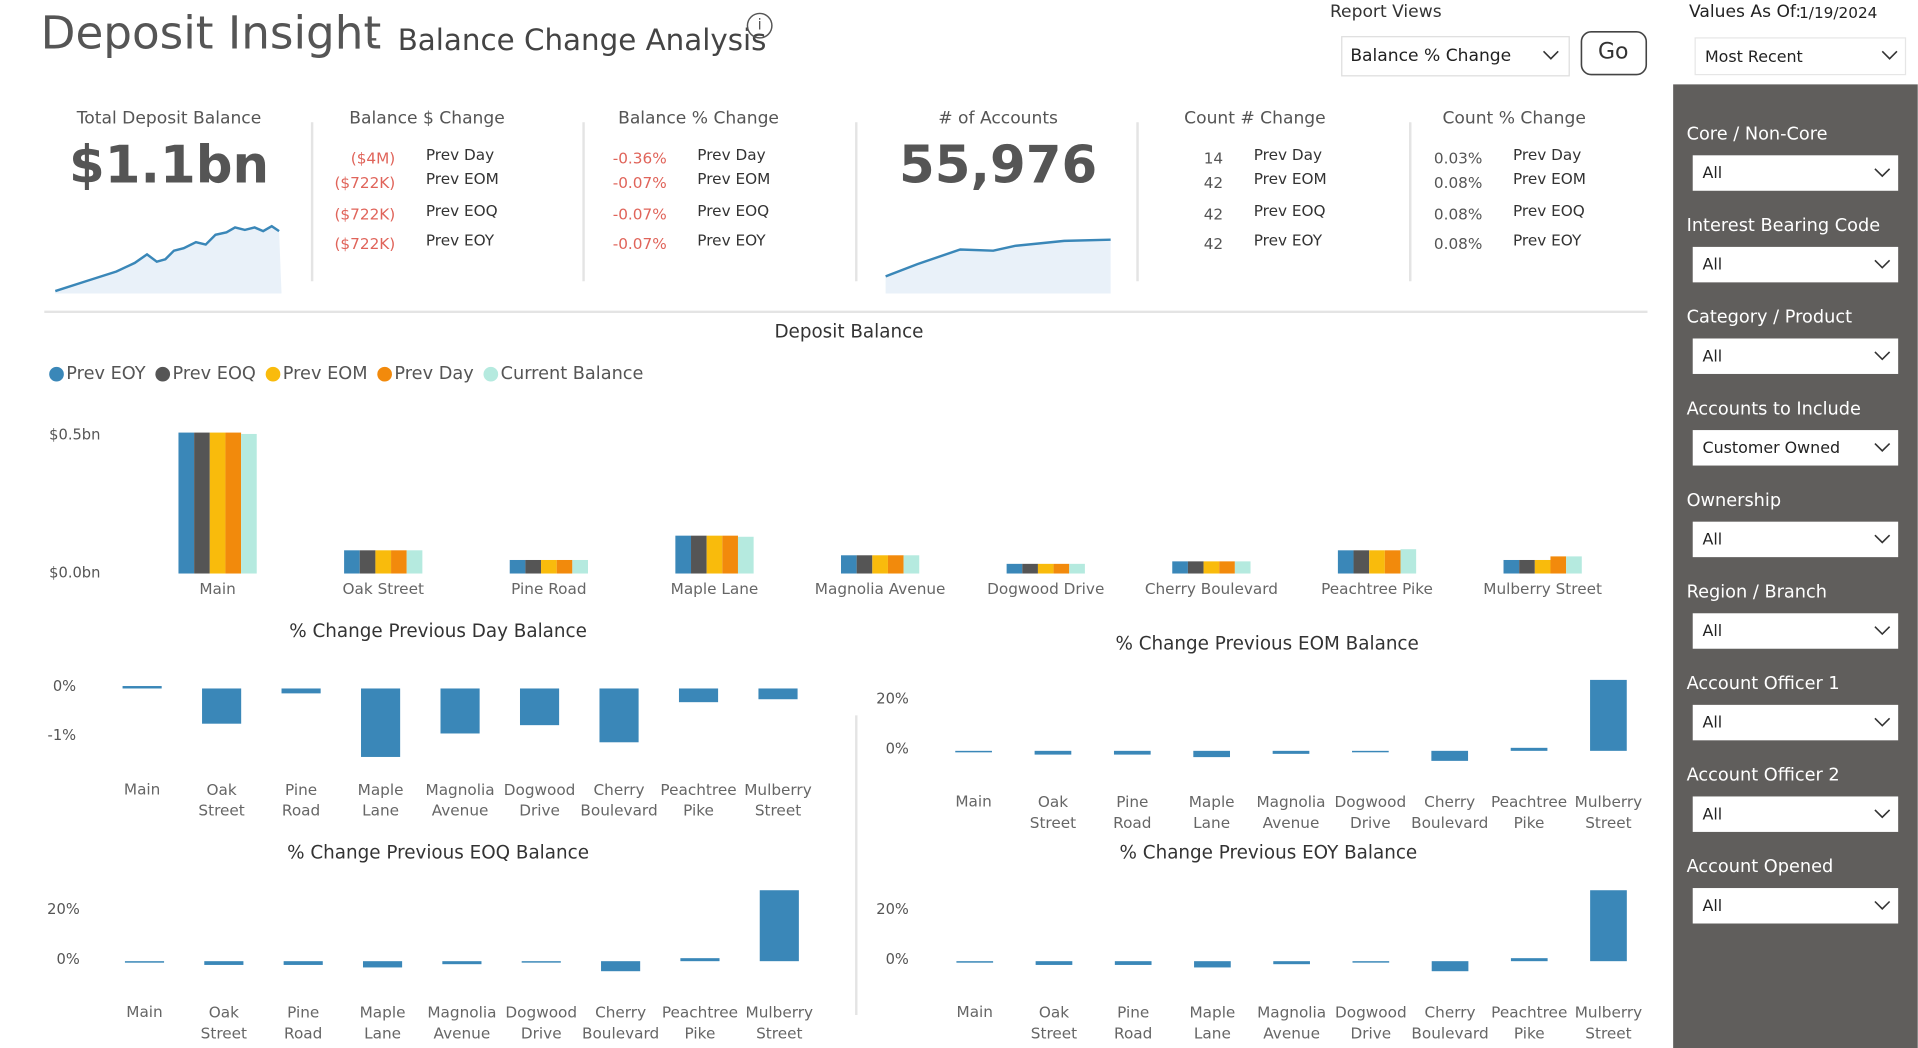  I want to click on sparkline-area, so click(168, 260).